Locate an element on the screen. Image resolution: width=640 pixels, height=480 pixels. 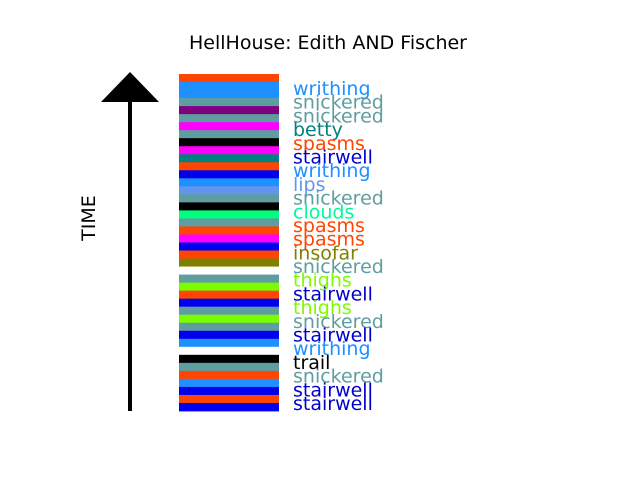
word-label: trail is located at coordinates (311, 363).